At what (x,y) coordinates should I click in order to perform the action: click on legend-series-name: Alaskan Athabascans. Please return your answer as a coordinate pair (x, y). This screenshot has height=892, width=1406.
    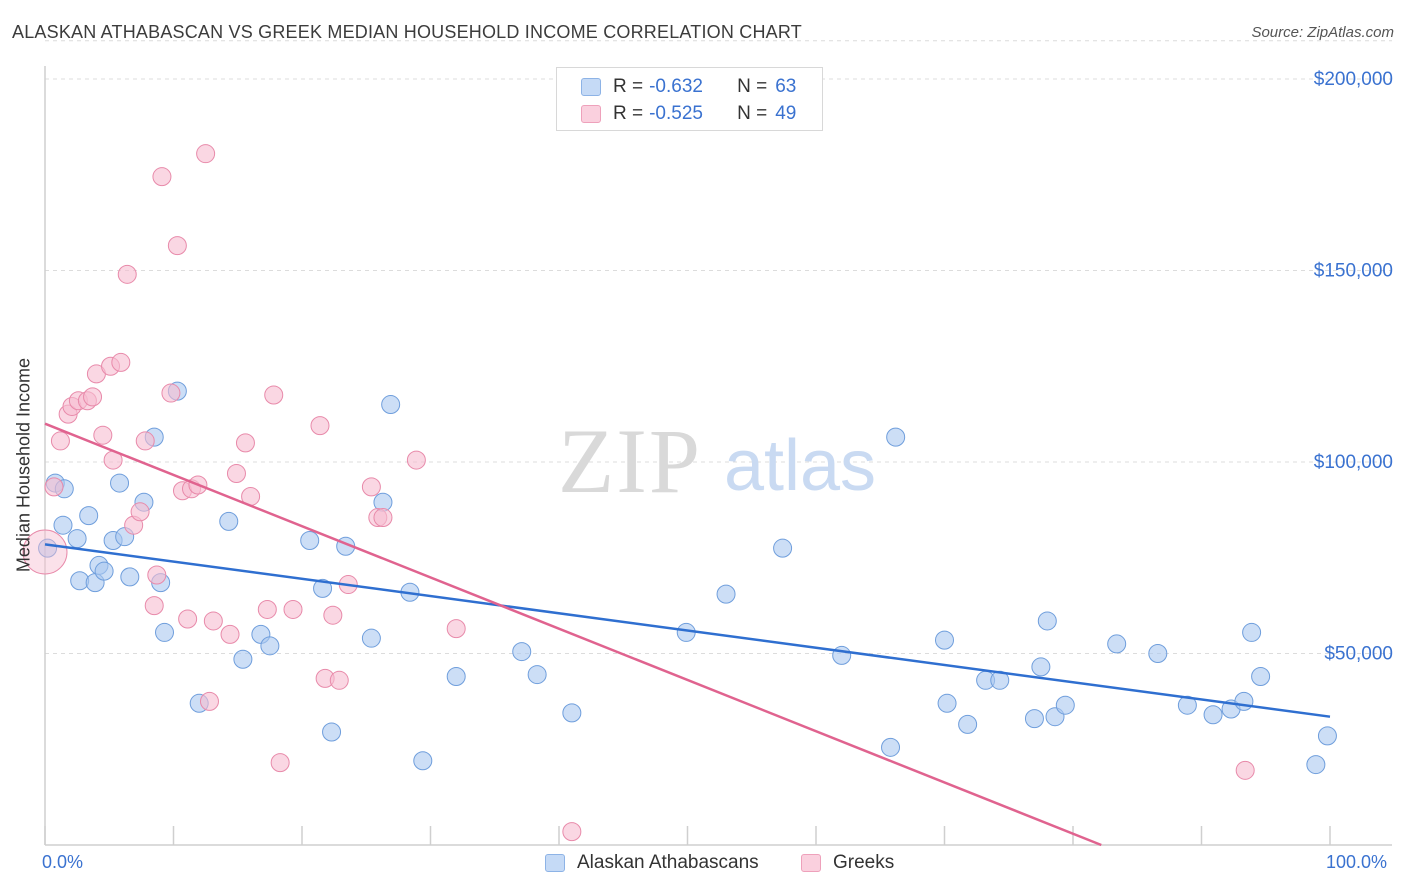
    Looking at the image, I should click on (668, 862).